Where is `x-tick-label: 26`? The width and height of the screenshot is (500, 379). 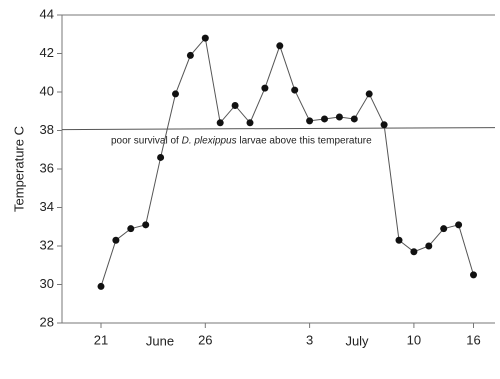
x-tick-label: 26 is located at coordinates (205, 339).